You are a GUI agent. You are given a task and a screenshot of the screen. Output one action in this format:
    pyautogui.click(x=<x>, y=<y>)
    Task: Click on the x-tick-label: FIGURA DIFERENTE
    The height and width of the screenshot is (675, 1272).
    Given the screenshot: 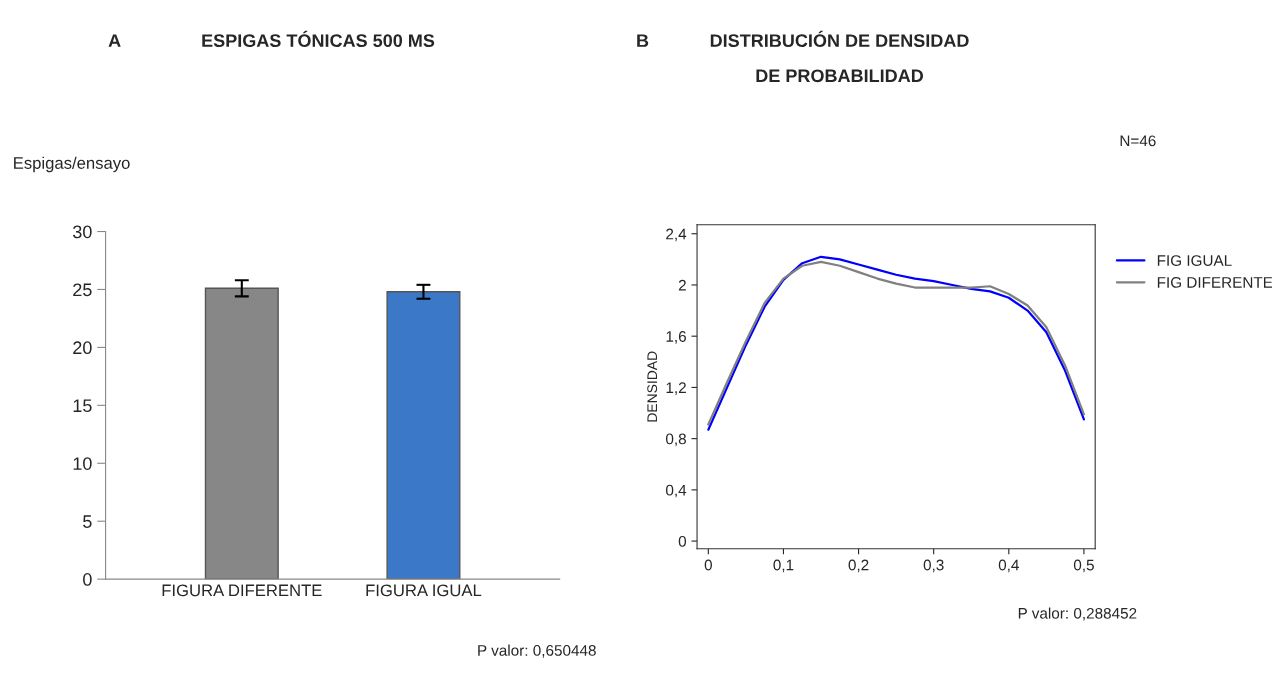 What is the action you would take?
    pyautogui.click(x=242, y=590)
    